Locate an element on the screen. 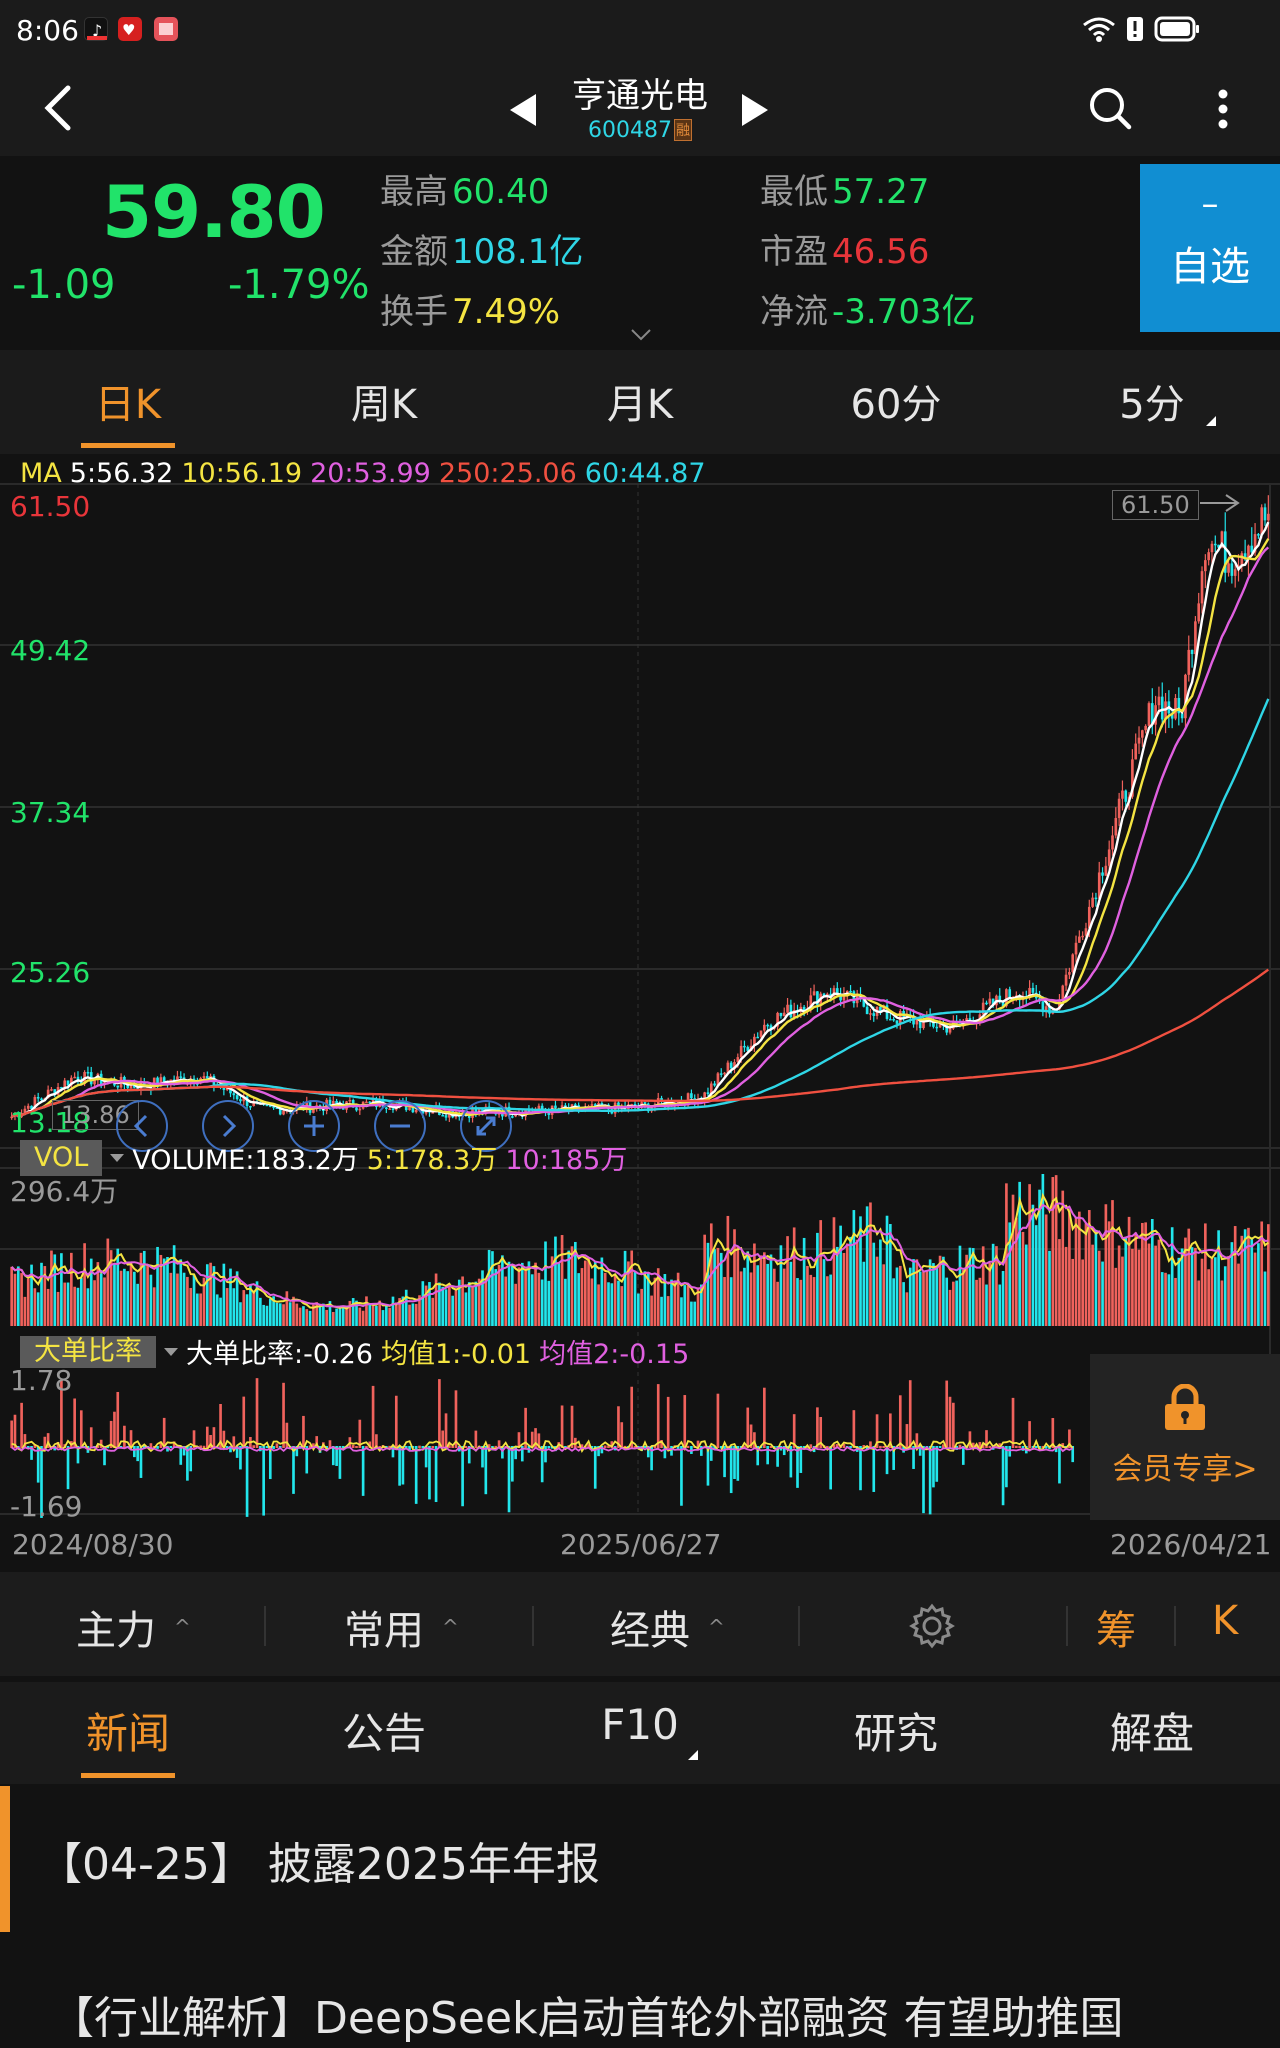 The width and height of the screenshot is (1280, 2048). date-axis-start: 2024/08/30 is located at coordinates (93, 1544).